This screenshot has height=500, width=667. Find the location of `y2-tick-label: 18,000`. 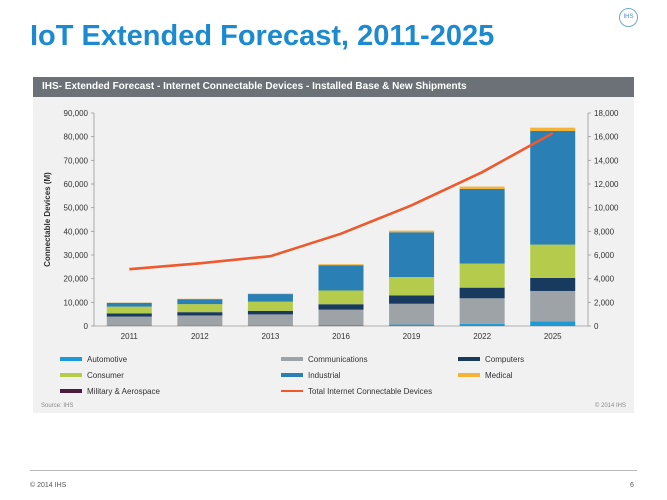

y2-tick-label: 18,000 is located at coordinates (606, 113).